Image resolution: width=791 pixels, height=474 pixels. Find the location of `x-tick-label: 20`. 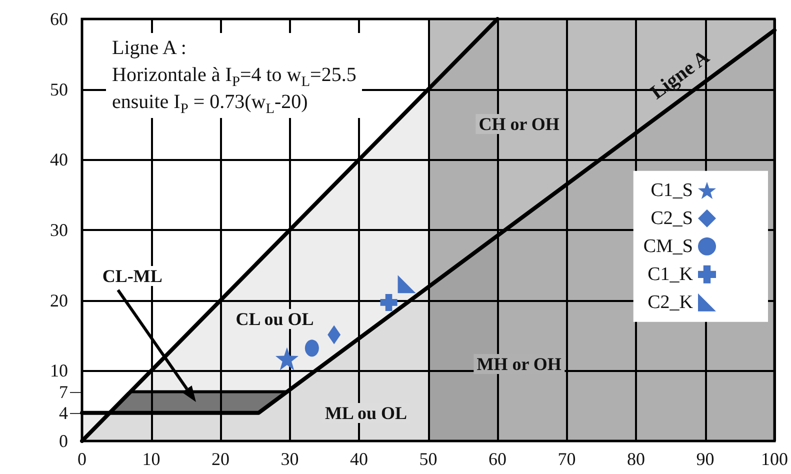

x-tick-label: 20 is located at coordinates (221, 459).